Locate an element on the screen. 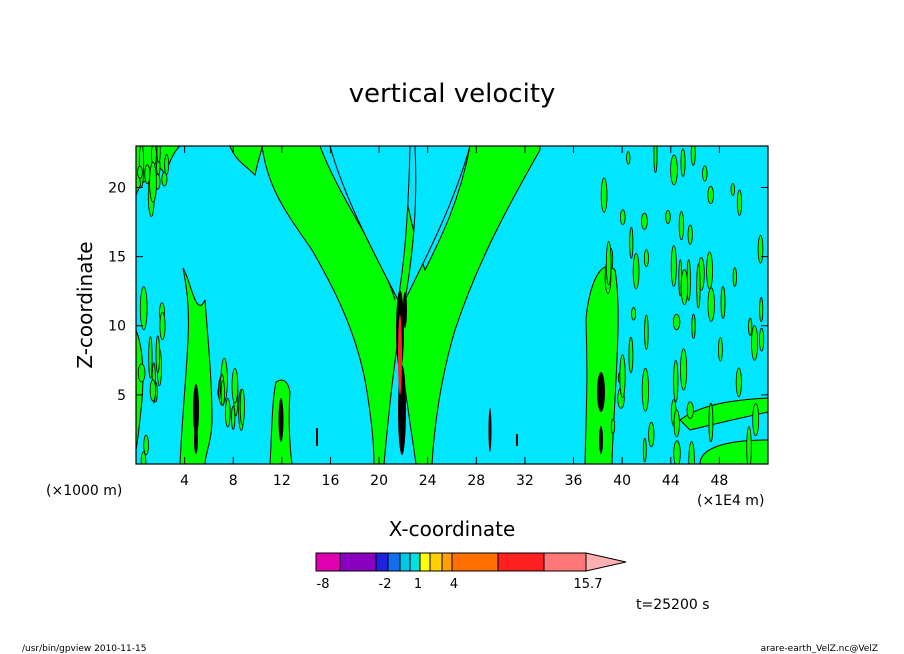 The height and width of the screenshot is (654, 904). x-tick-label: 24 is located at coordinates (428, 481).